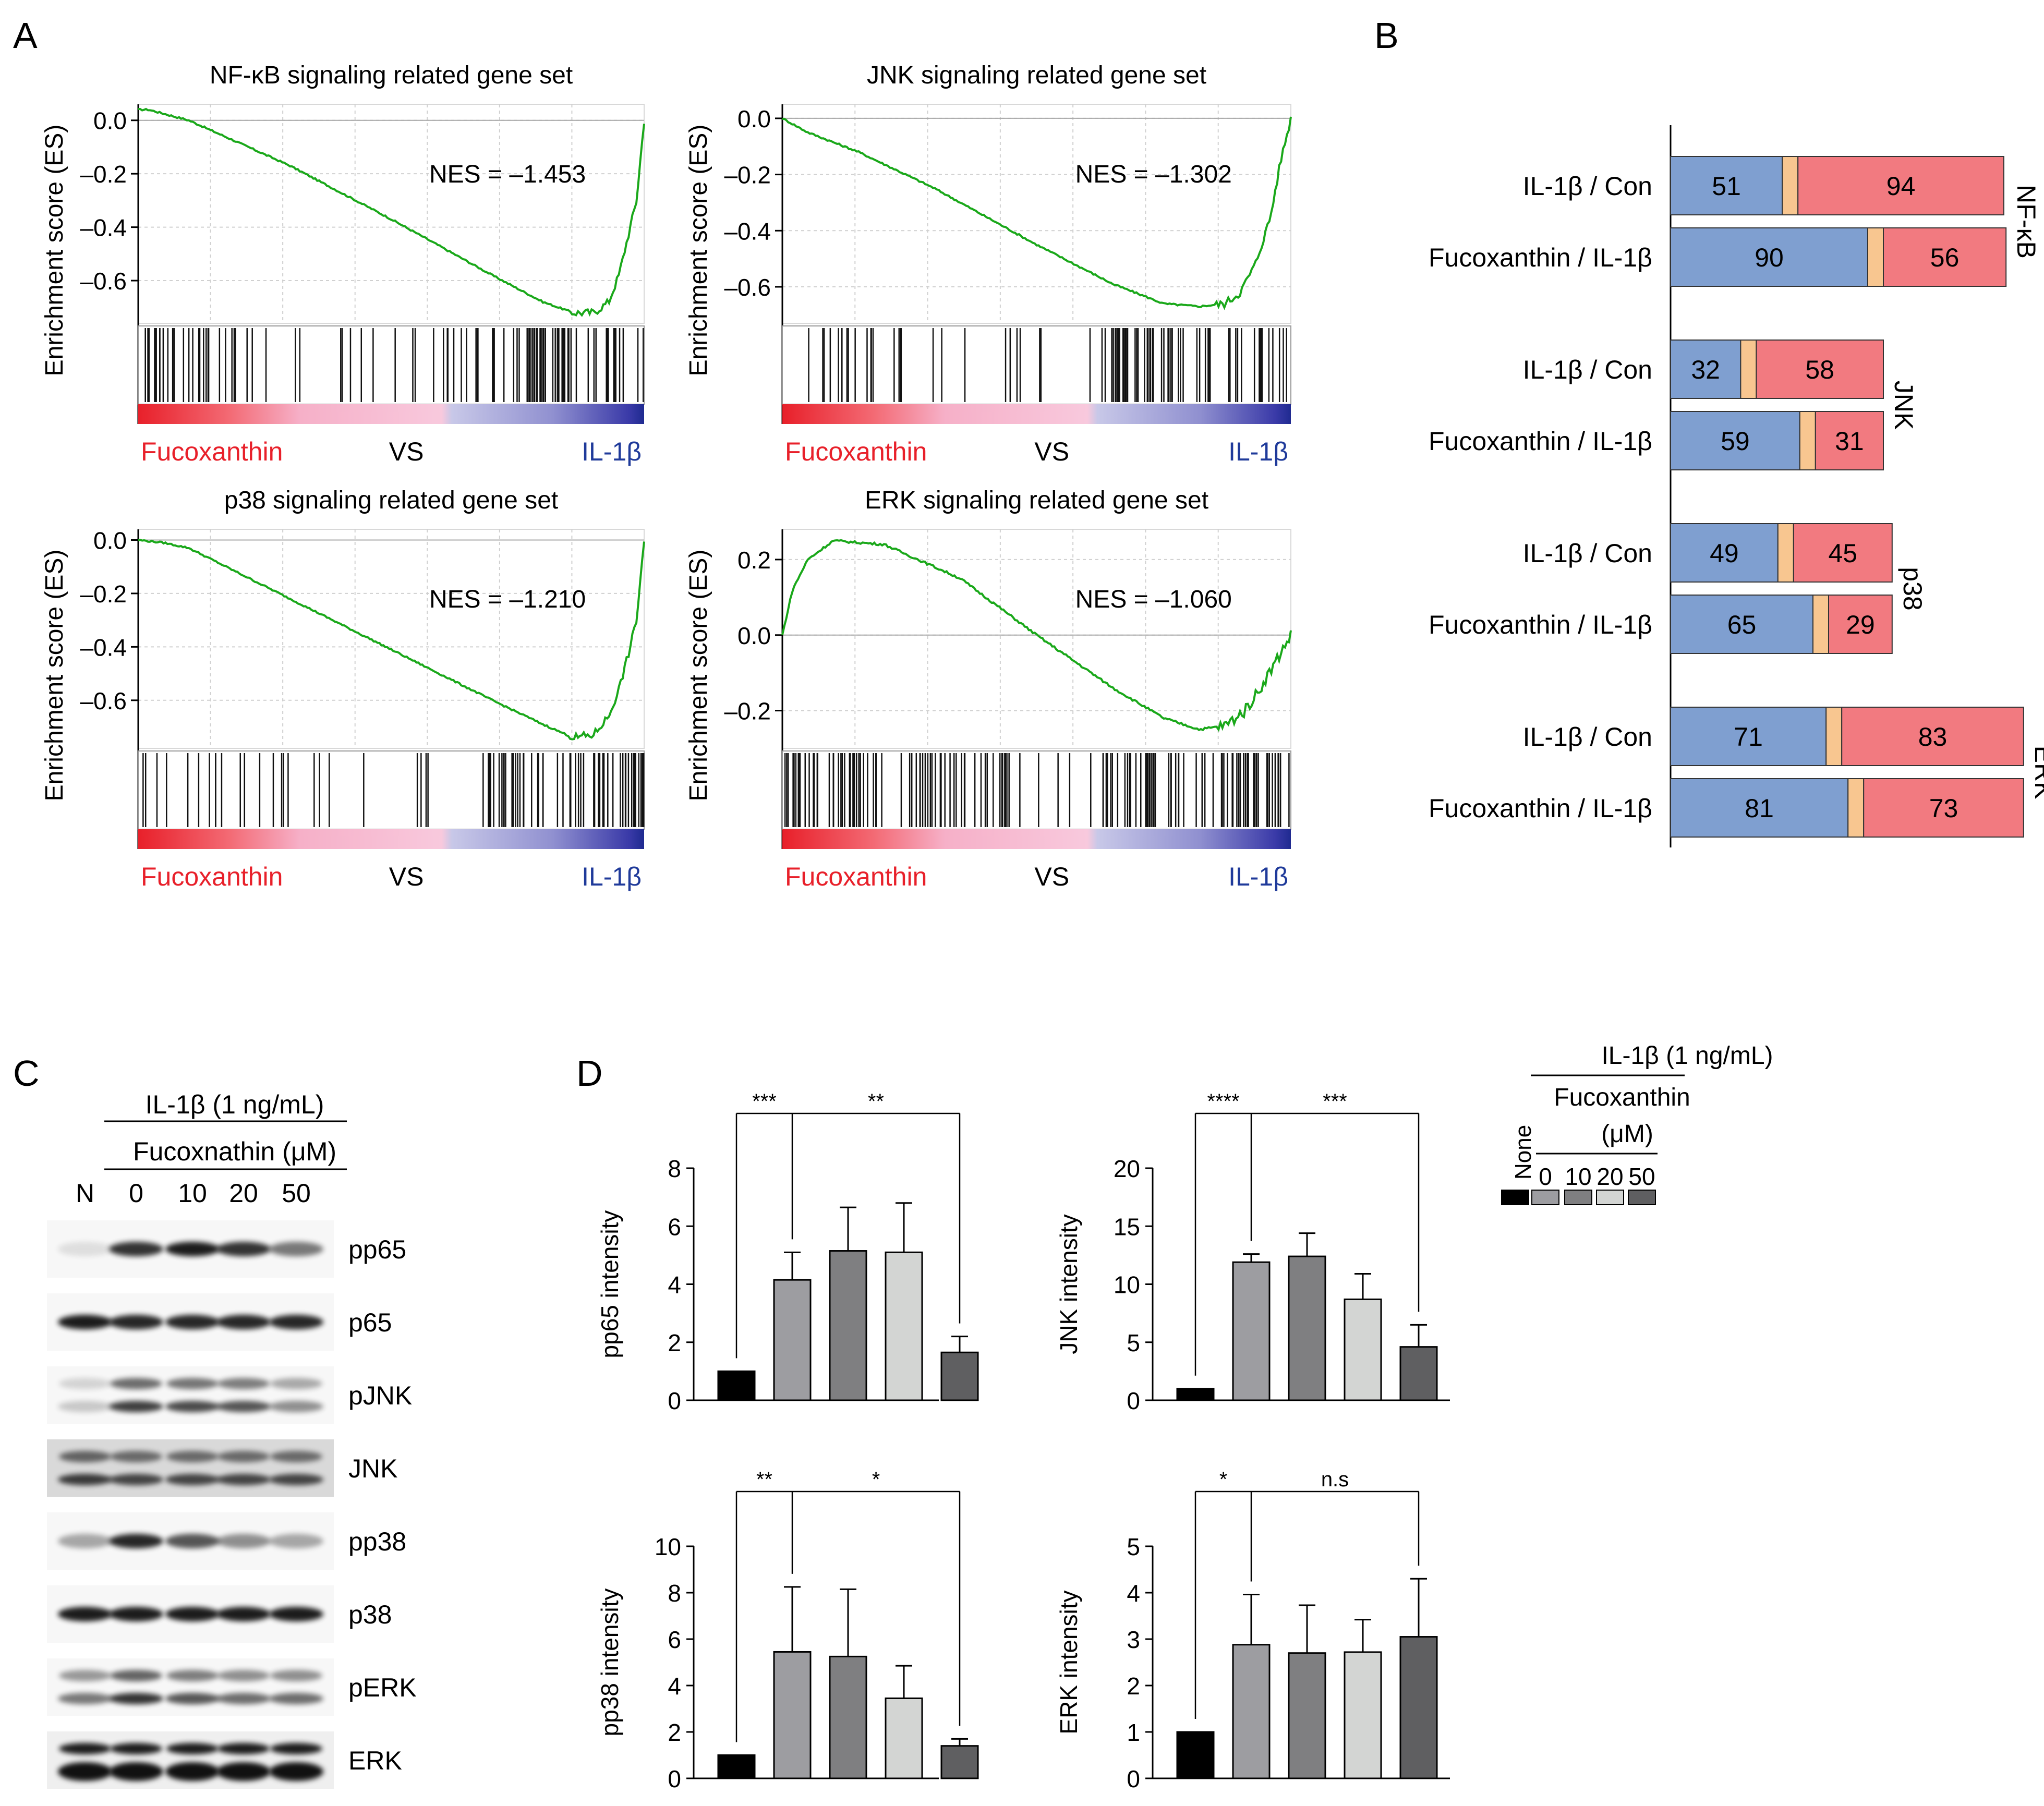 This screenshot has height=1806, width=2044. I want to click on bar-ytick-label: 1, so click(1133, 1732).